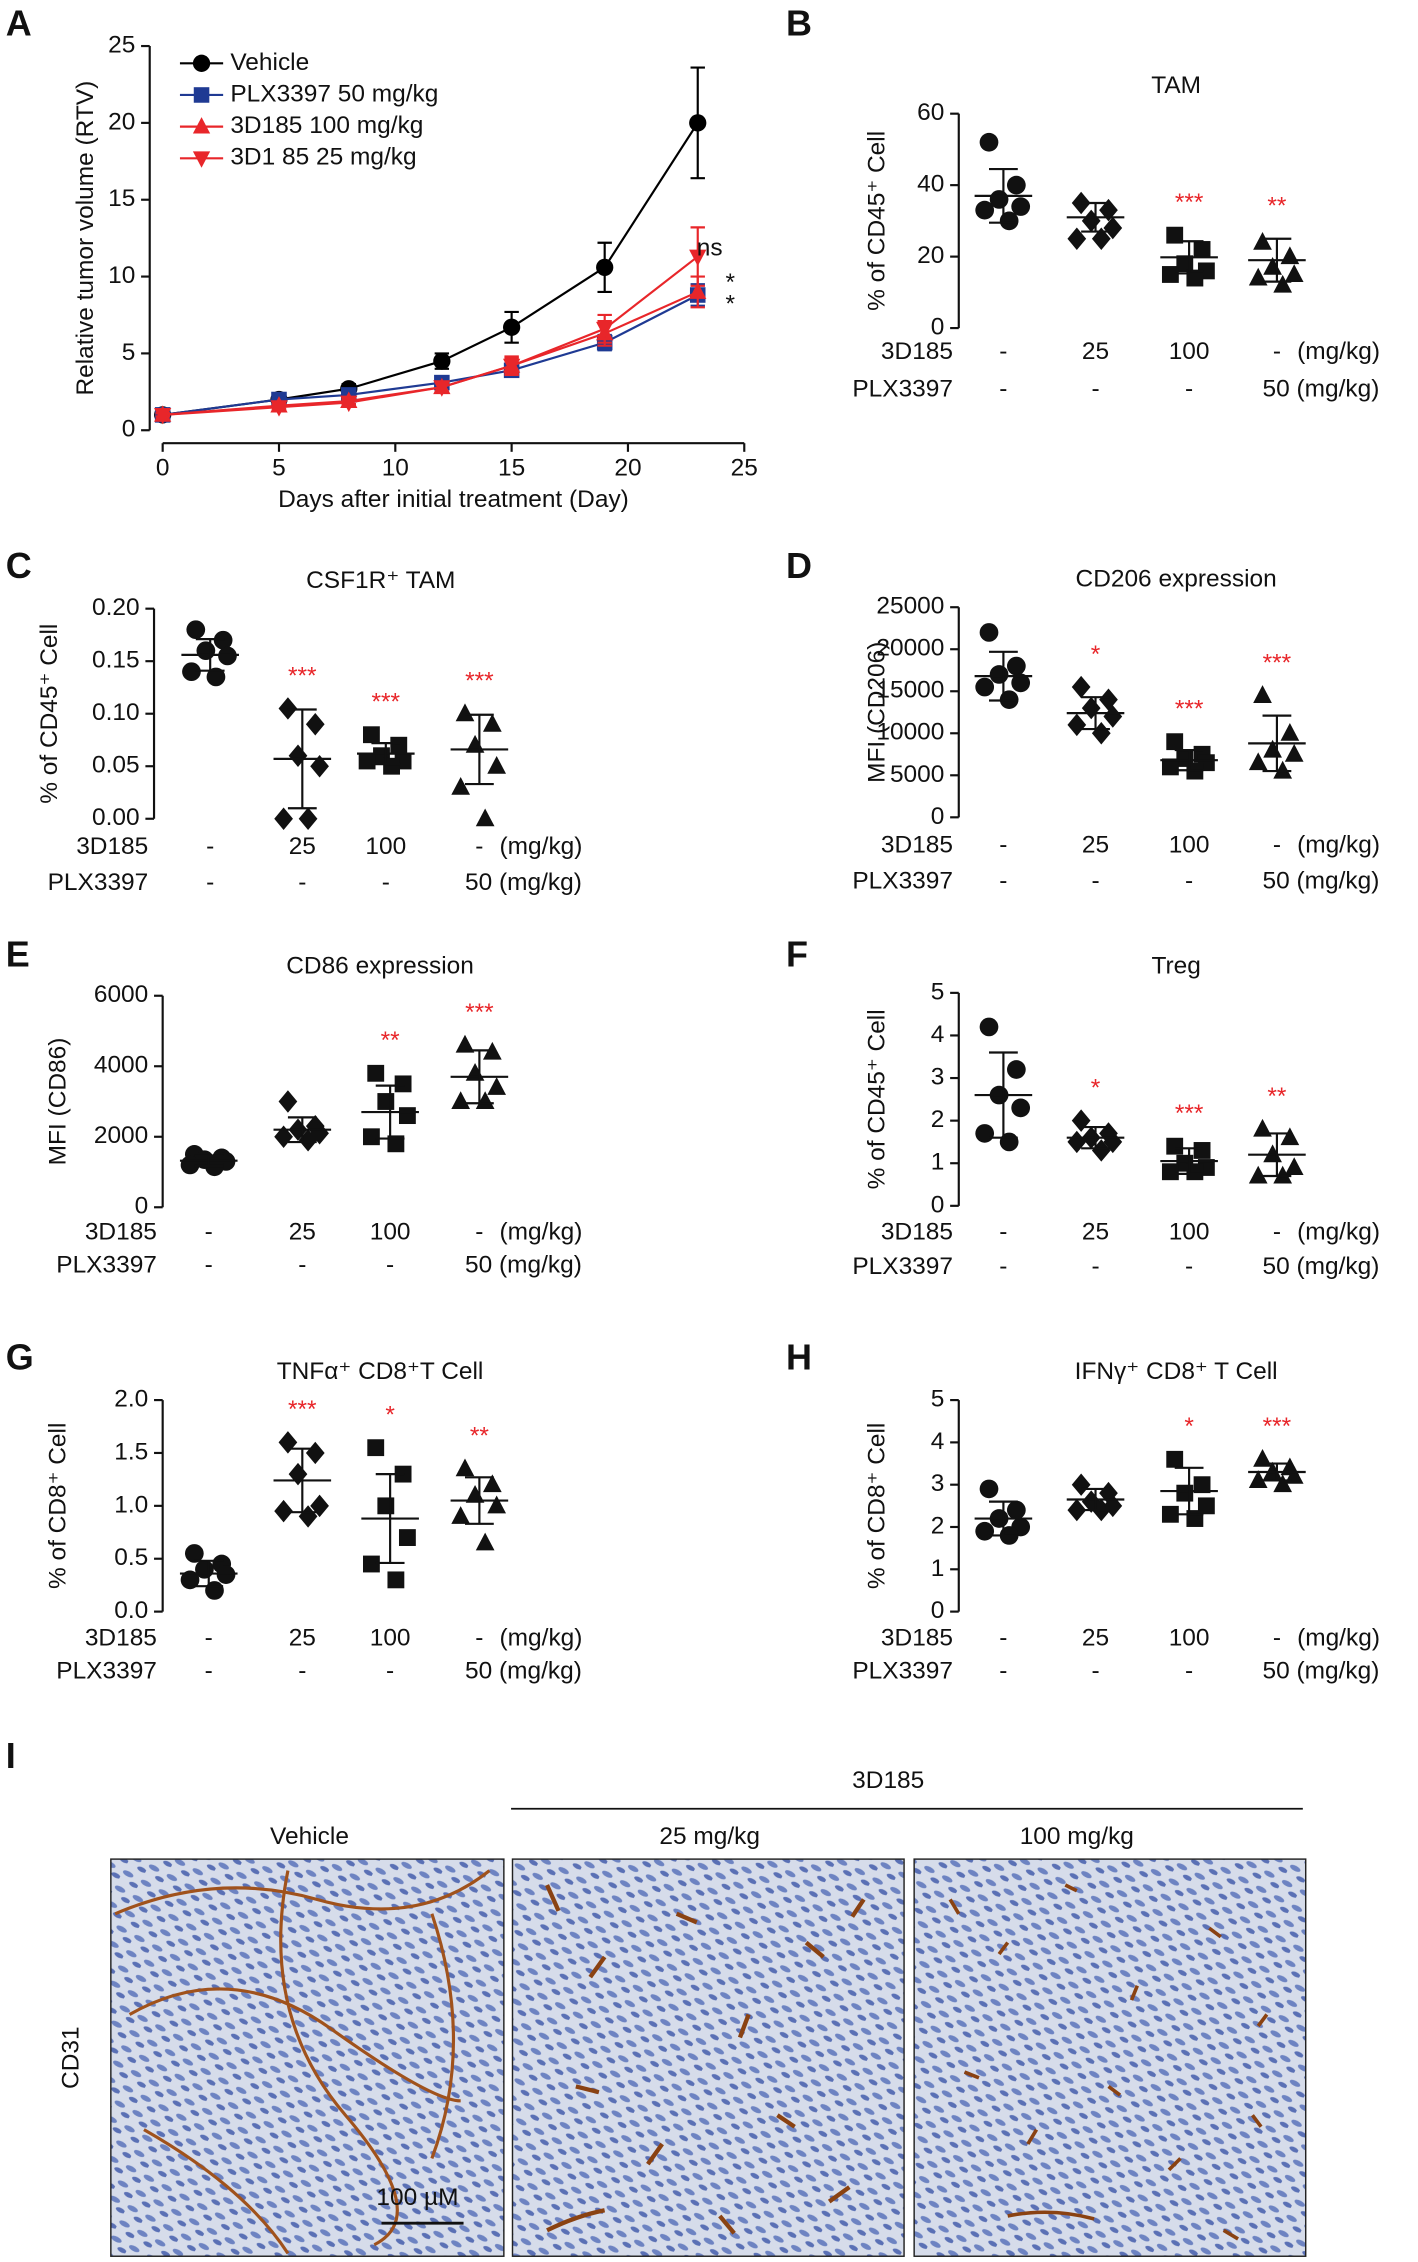 This screenshot has height=2262, width=1418. I want to click on y-tick-label: 1.5, so click(131, 1451).